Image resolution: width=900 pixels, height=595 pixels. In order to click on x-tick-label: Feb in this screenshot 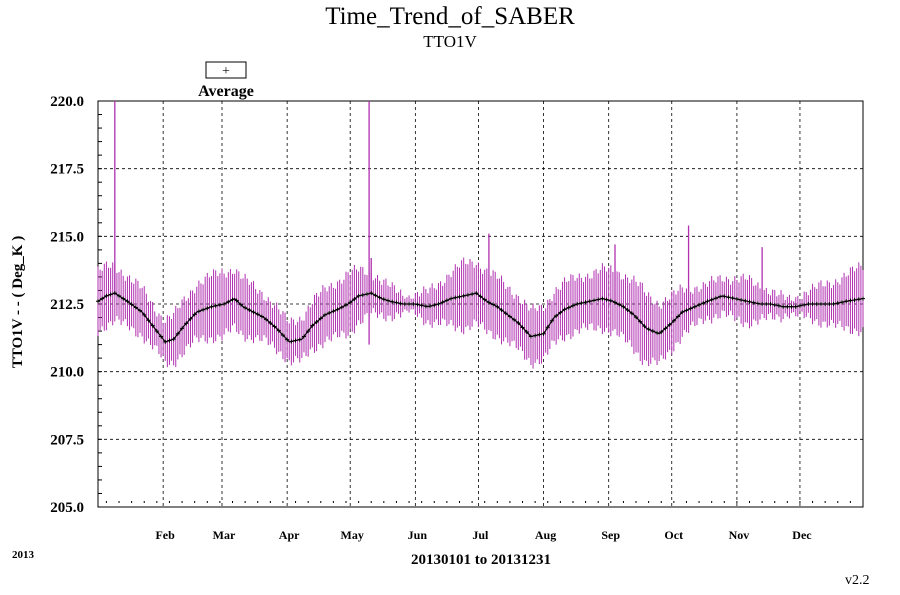, I will do `click(165, 535)`.